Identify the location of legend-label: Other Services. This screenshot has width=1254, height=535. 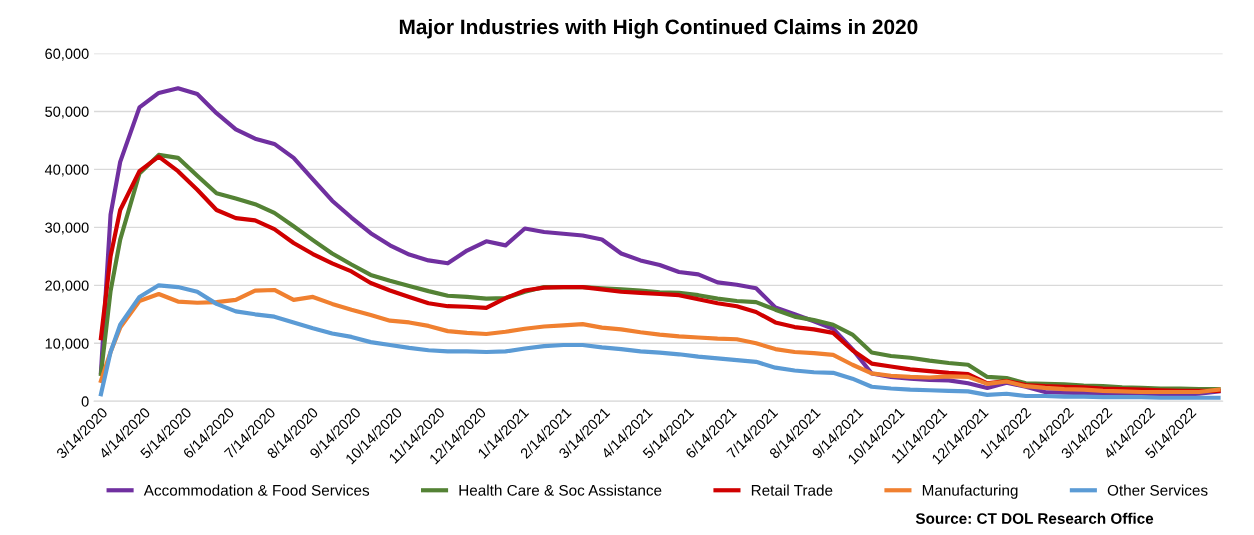
(1157, 490).